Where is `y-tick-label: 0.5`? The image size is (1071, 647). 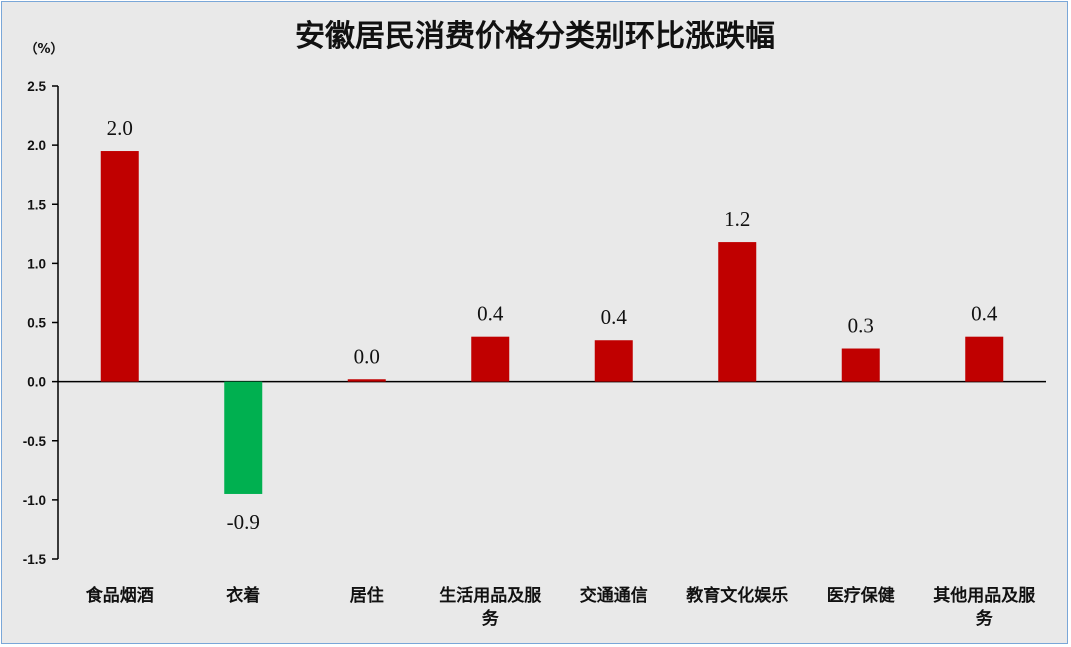
y-tick-label: 0.5 is located at coordinates (36, 323).